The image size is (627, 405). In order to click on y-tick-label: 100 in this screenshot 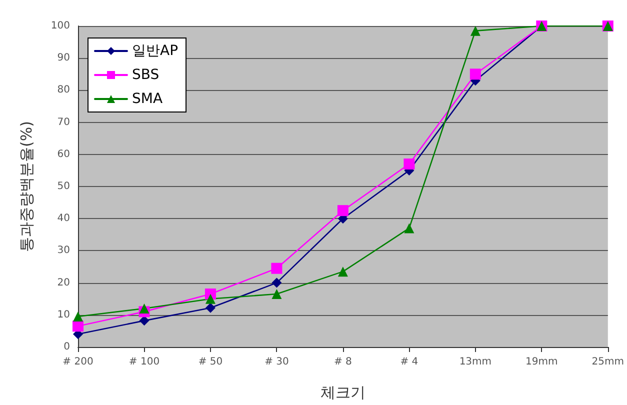, I will do `click(60, 26)`.